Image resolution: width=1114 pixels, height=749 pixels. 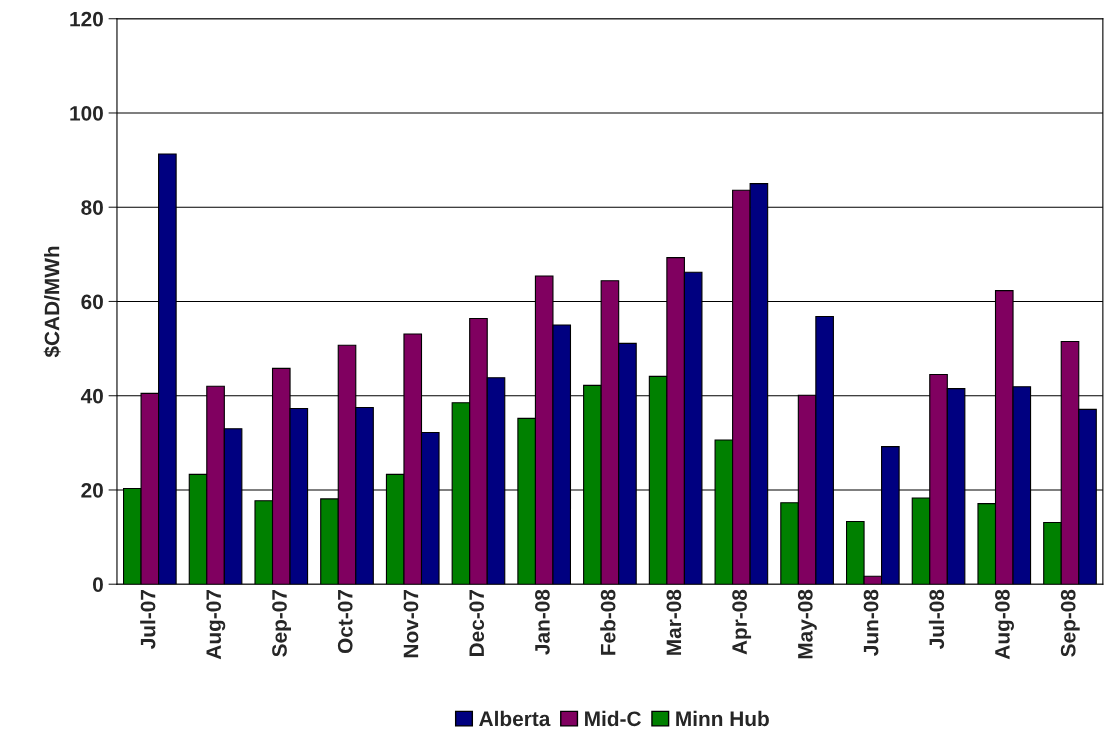 I want to click on x-tick-label: Apr-08, so click(x=742, y=622).